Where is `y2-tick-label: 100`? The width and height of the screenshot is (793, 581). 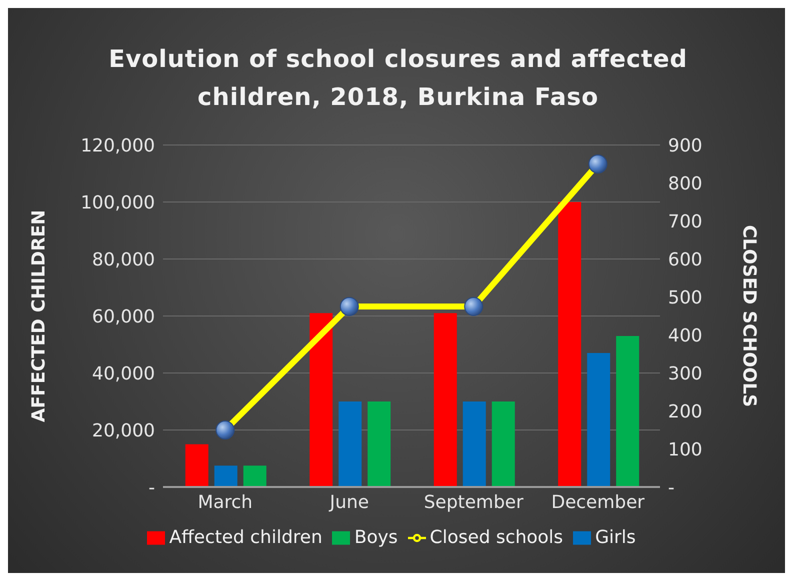
y2-tick-label: 100 is located at coordinates (685, 449).